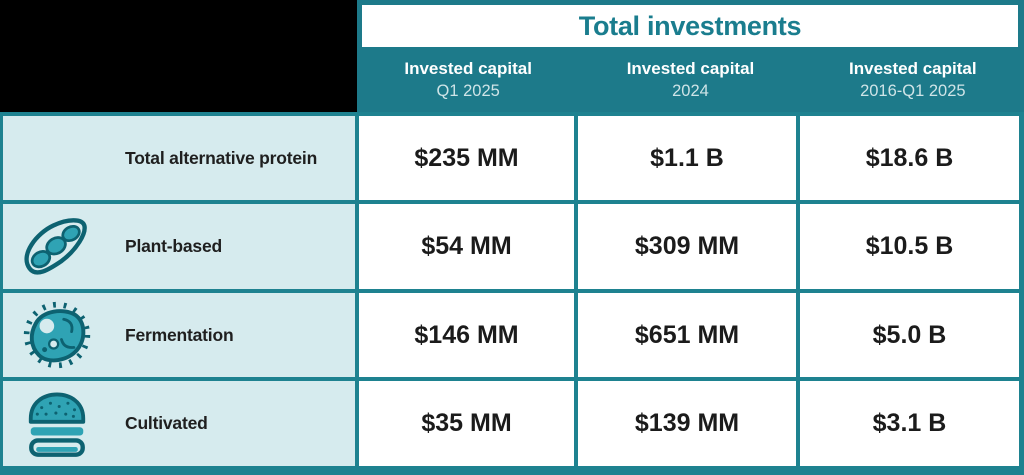 The width and height of the screenshot is (1024, 475). What do you see at coordinates (57, 335) in the screenshot?
I see `microbe-icon` at bounding box center [57, 335].